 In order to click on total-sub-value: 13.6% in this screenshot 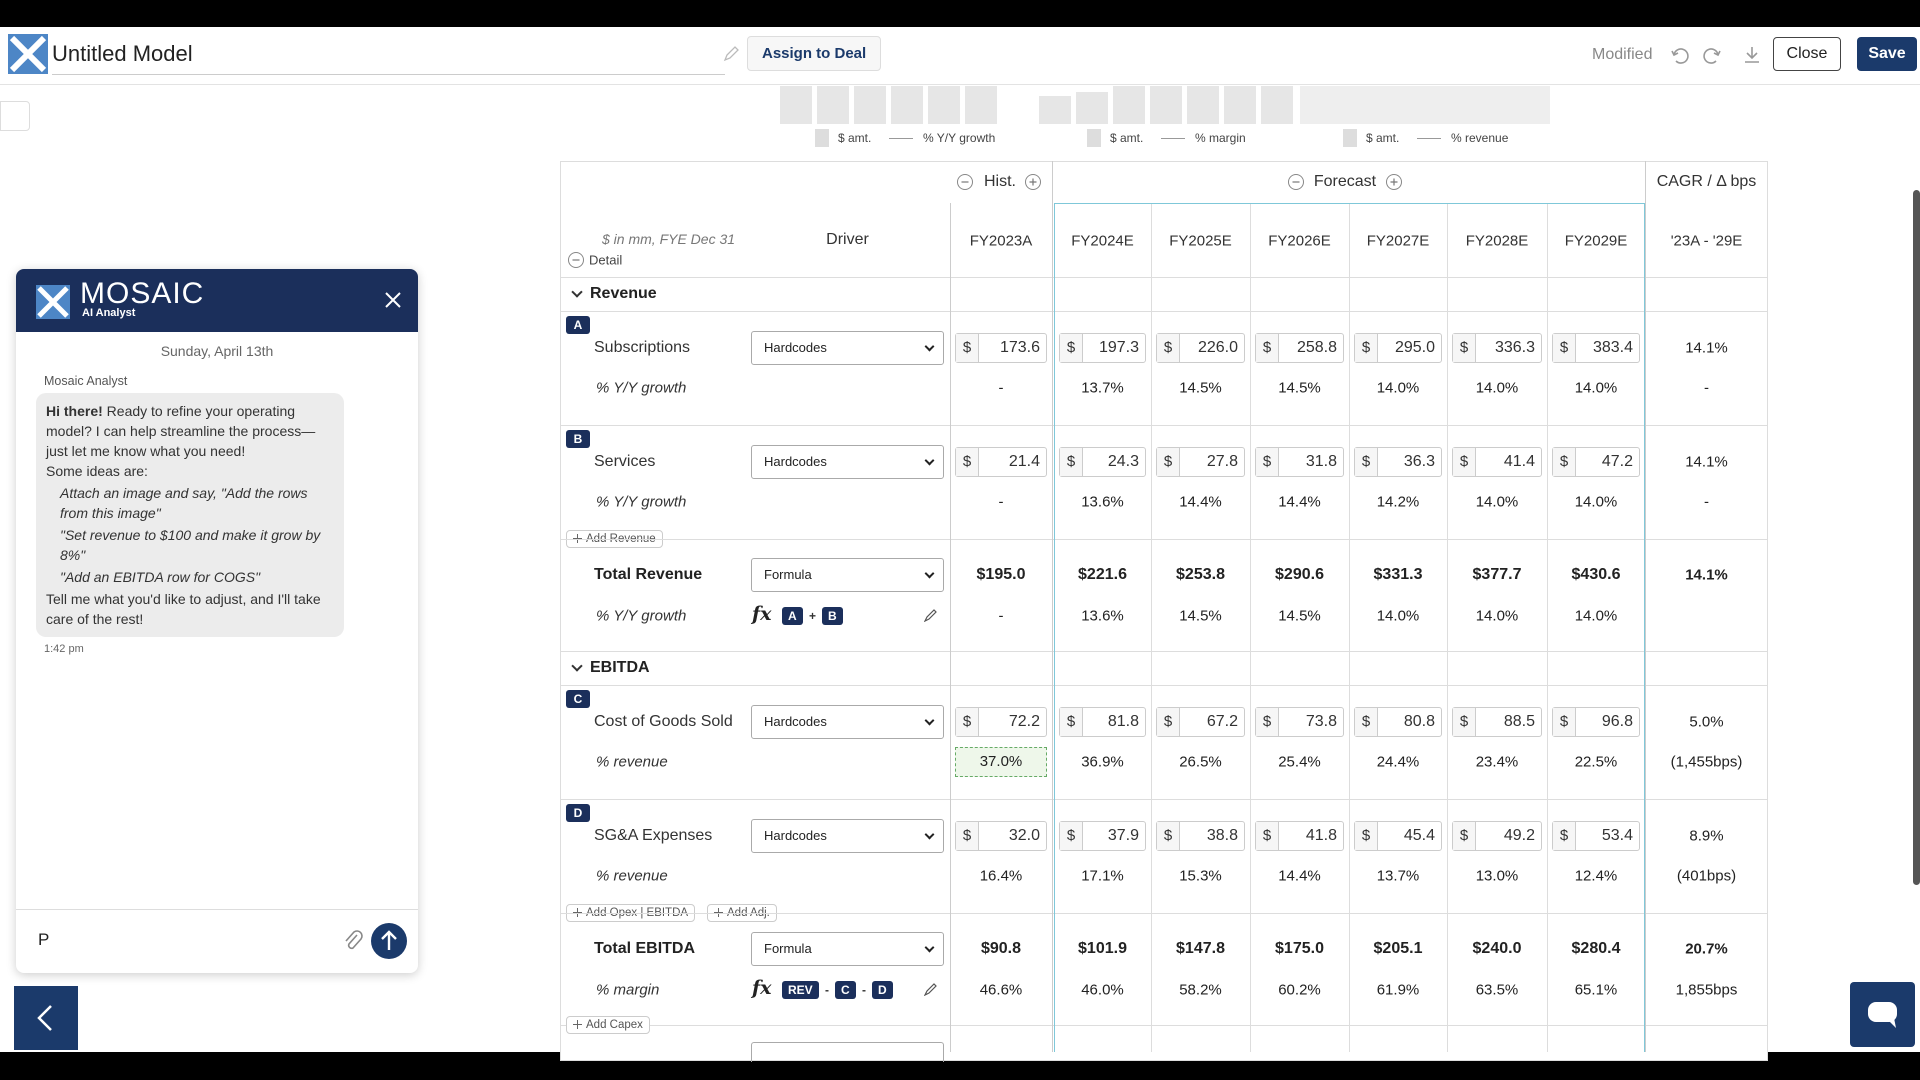, I will do `click(1102, 616)`.